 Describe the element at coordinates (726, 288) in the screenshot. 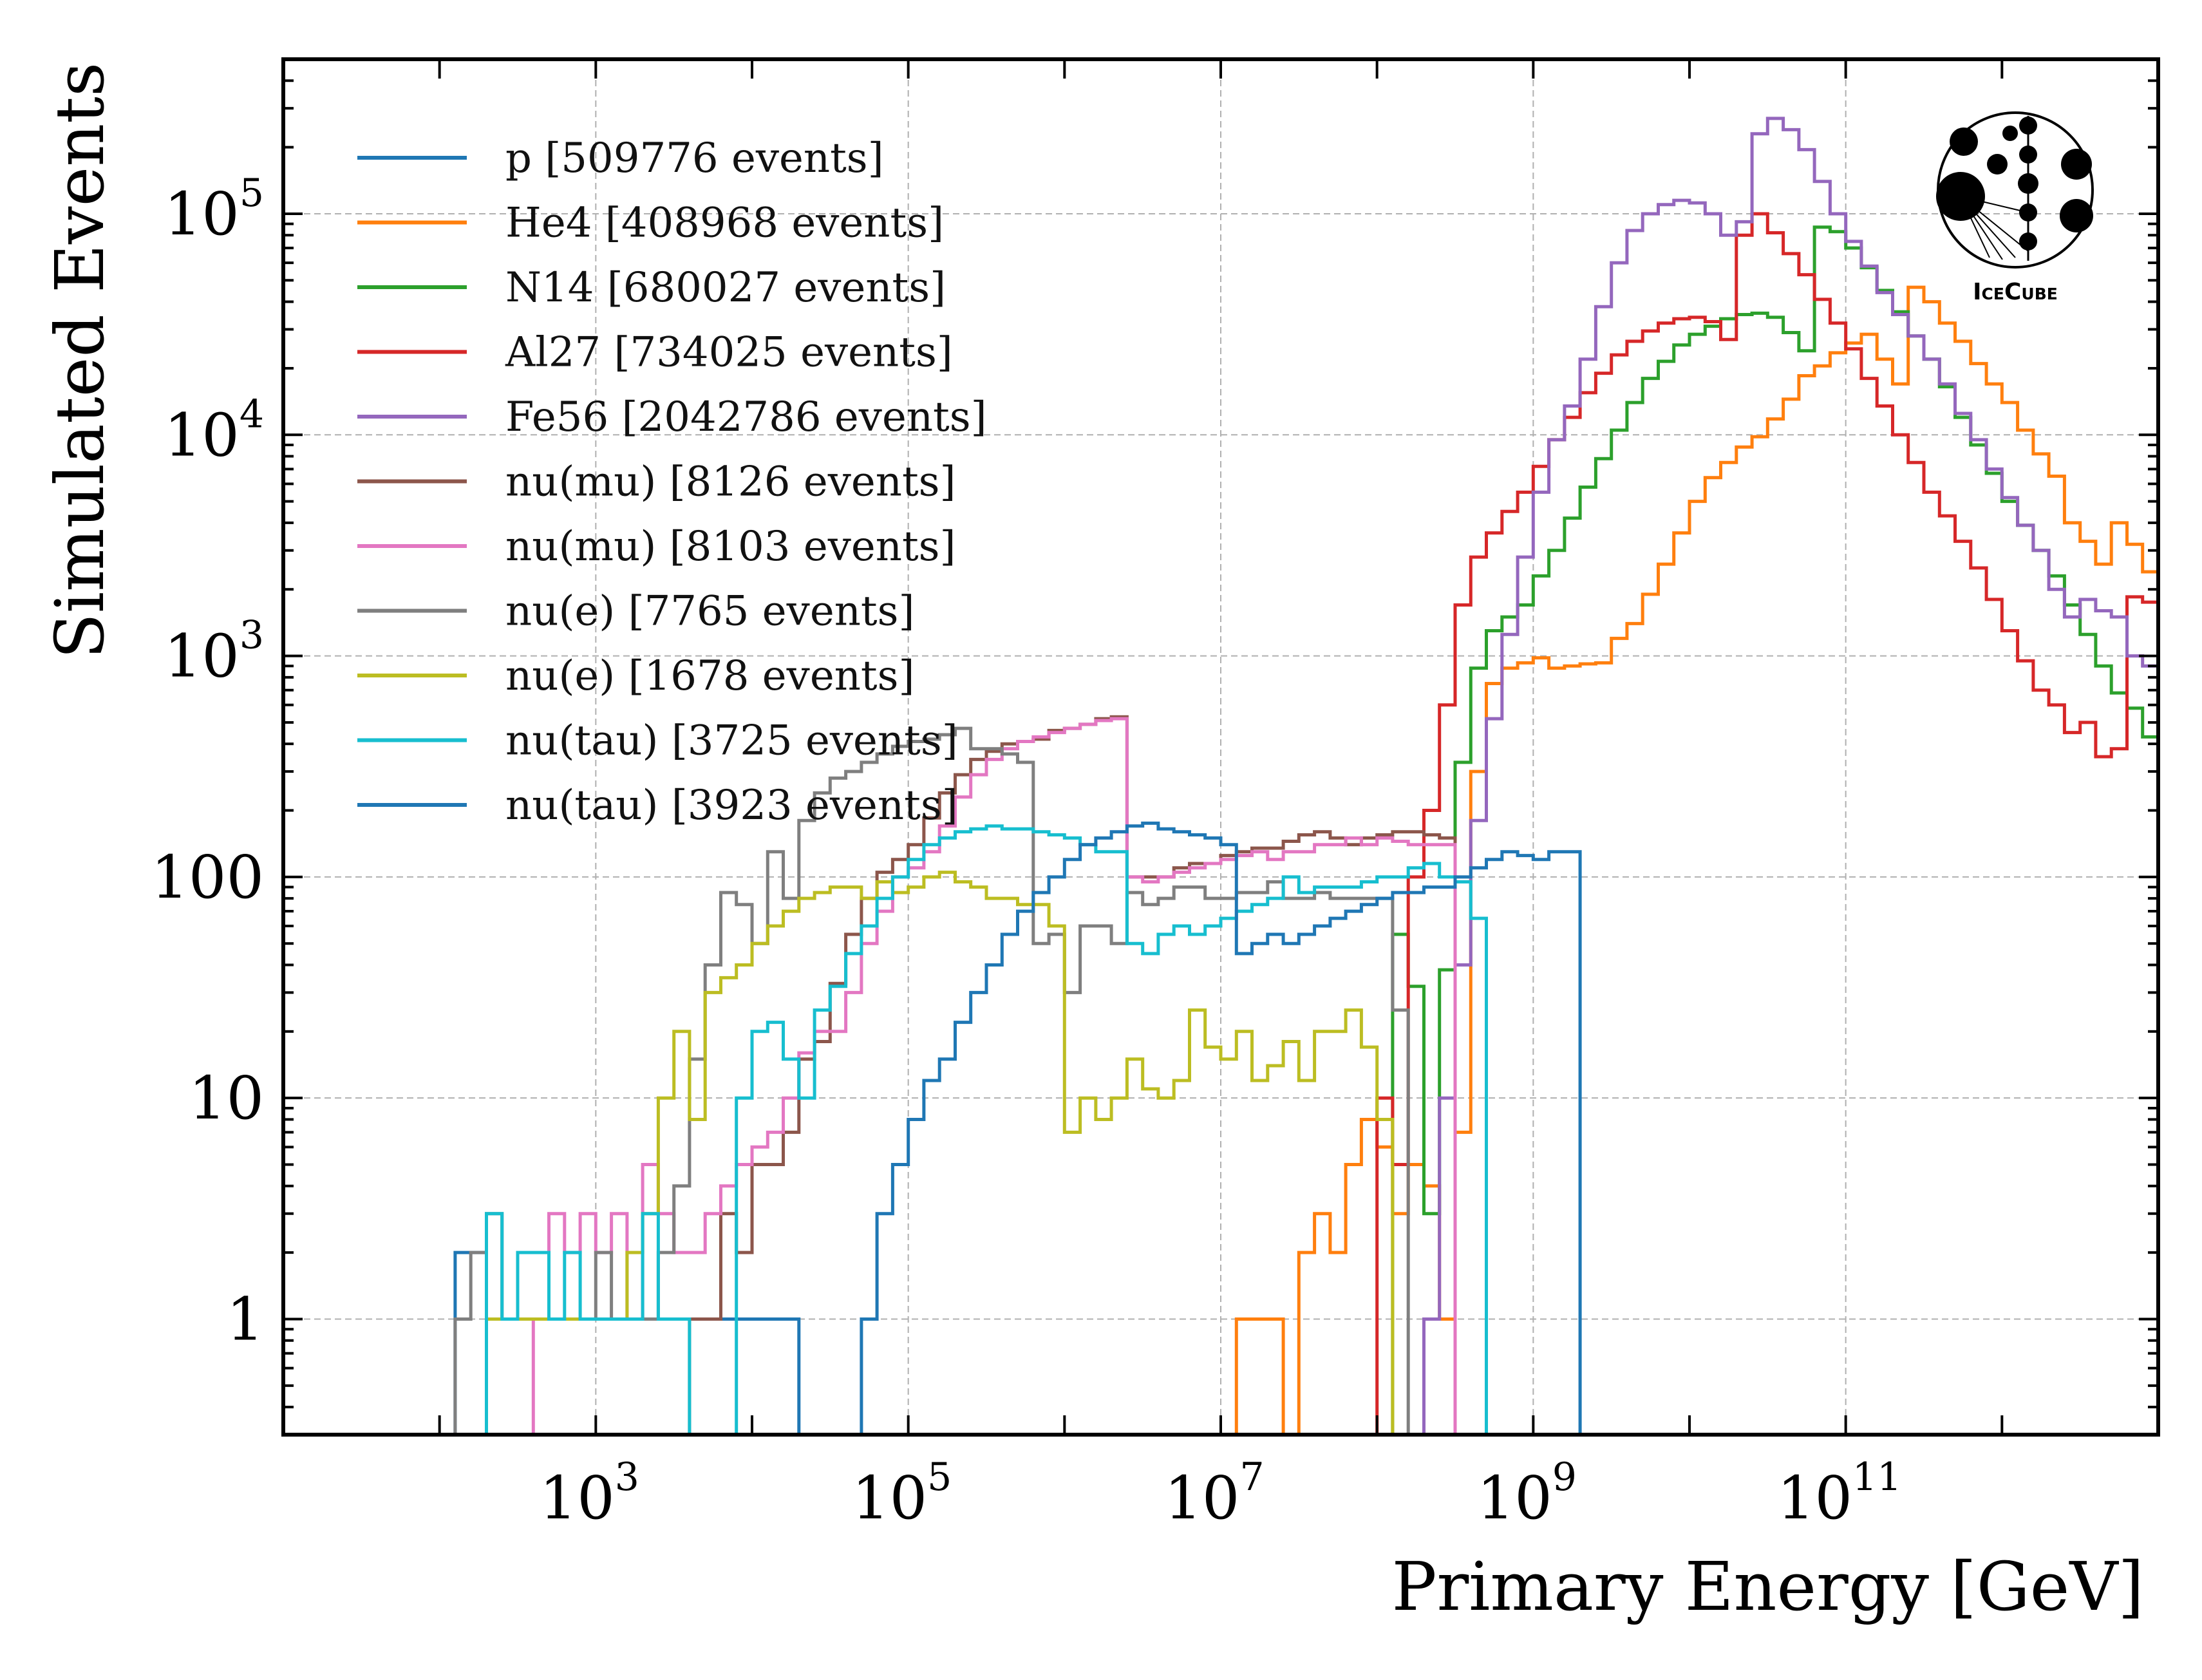

I see `legend-entry-2: N14 [680027 events]` at that location.